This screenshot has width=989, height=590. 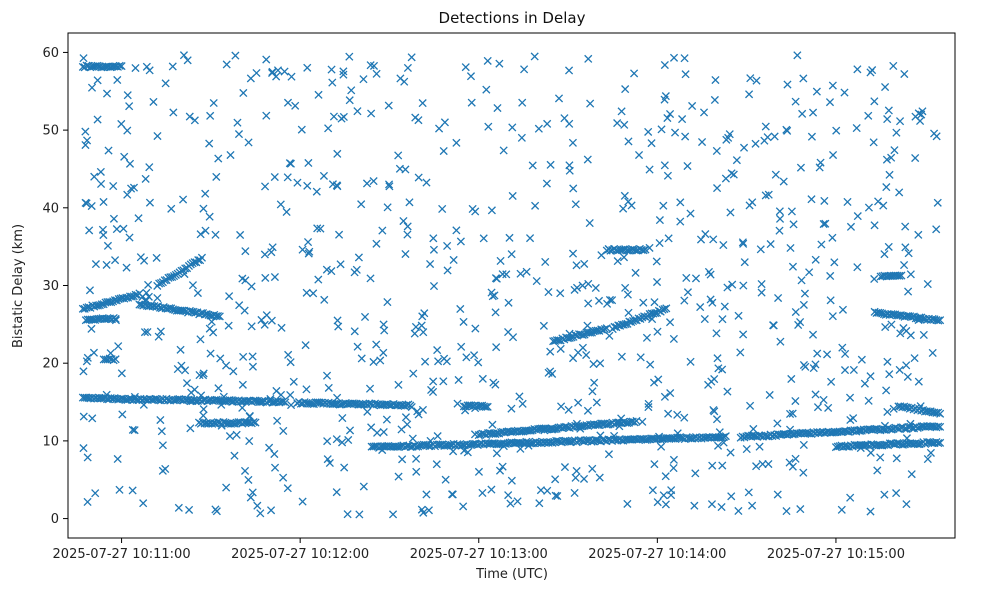 What do you see at coordinates (122, 554) in the screenshot?
I see `x-tick-label: 2025-07-27 10:11:00` at bounding box center [122, 554].